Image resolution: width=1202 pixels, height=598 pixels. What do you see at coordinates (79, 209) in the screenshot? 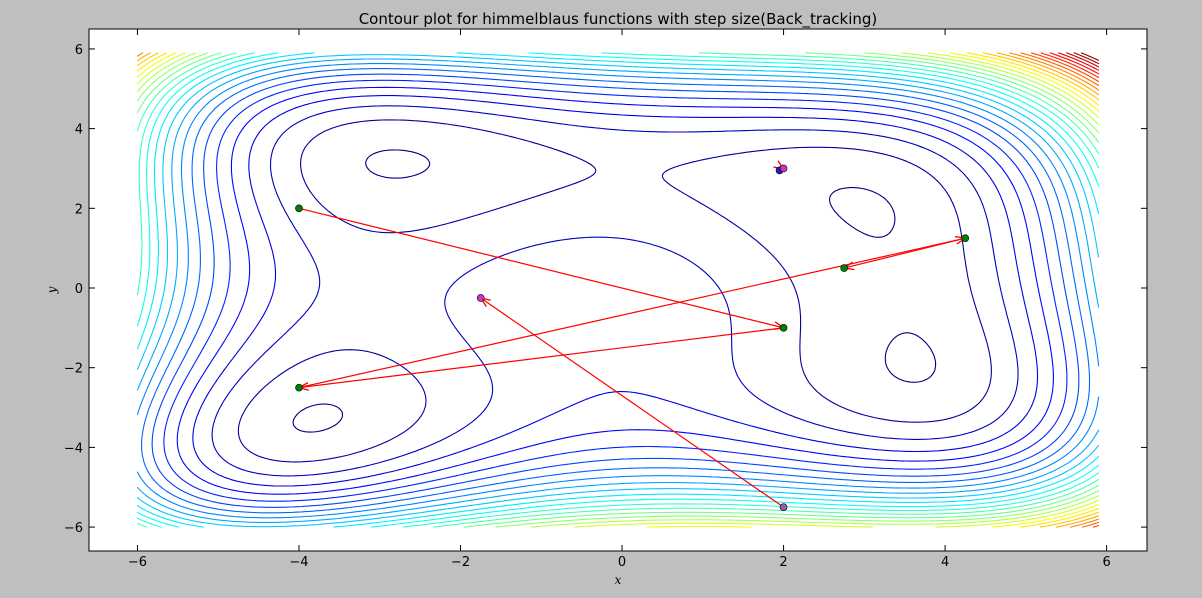
I see `y-tick-label: 2` at bounding box center [79, 209].